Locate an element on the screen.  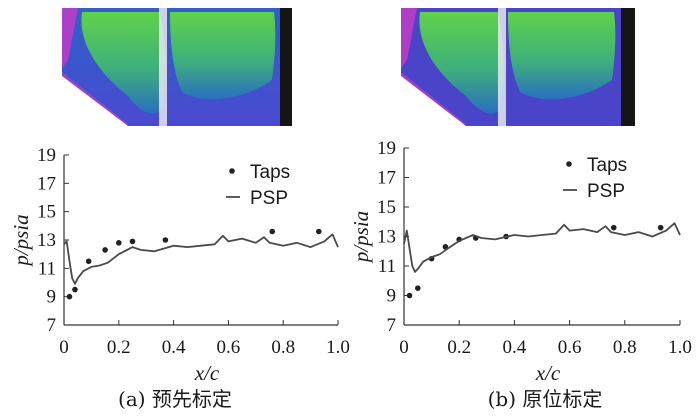
psp-image-b-mask is located at coordinates (403, 63).